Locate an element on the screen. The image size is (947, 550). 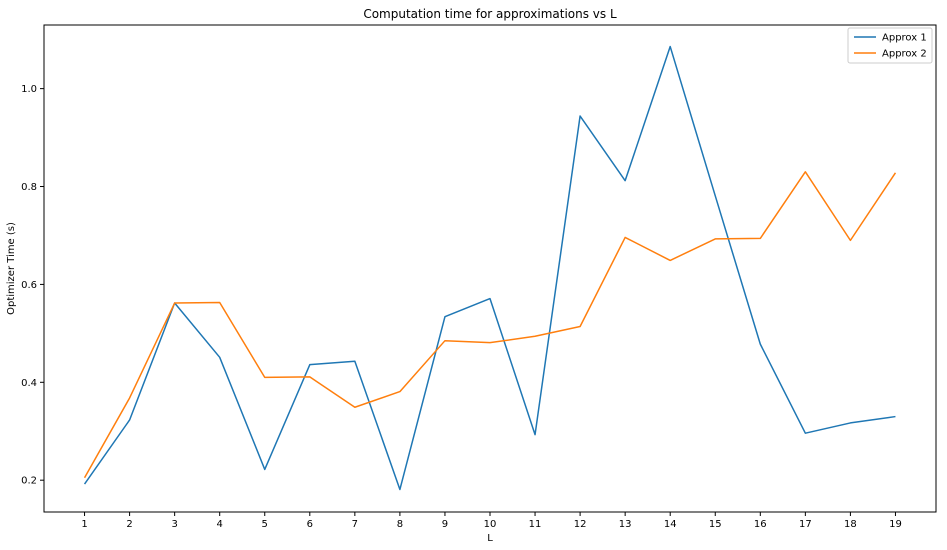
y-tick-label: 1.0 is located at coordinates (29, 89).